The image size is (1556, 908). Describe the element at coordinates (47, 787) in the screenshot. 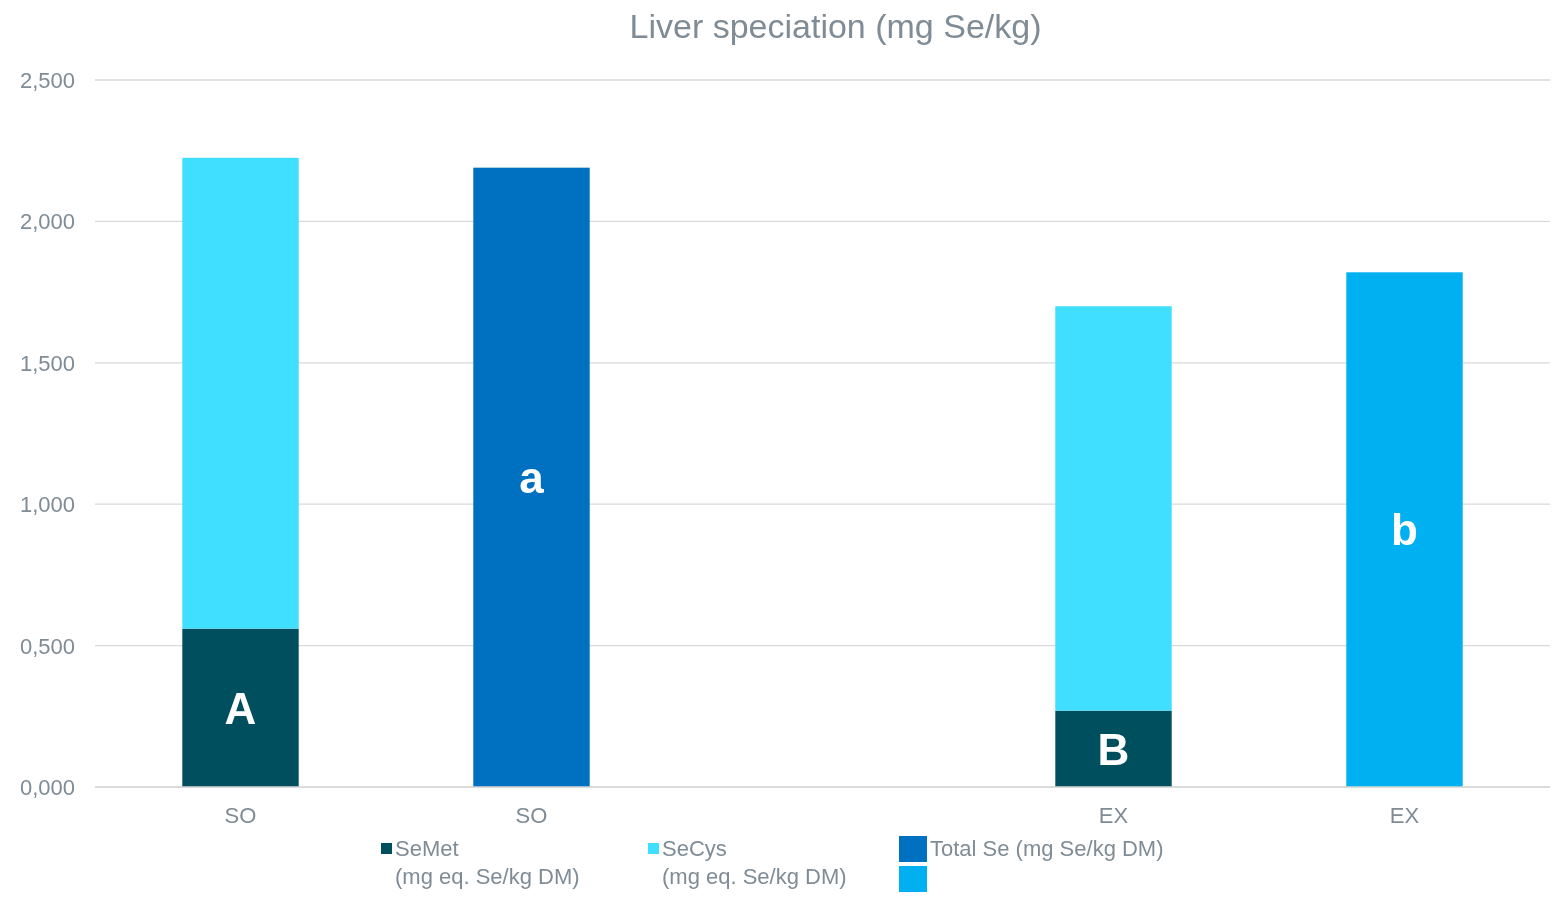

I see `y-tick-label: 0,000` at that location.